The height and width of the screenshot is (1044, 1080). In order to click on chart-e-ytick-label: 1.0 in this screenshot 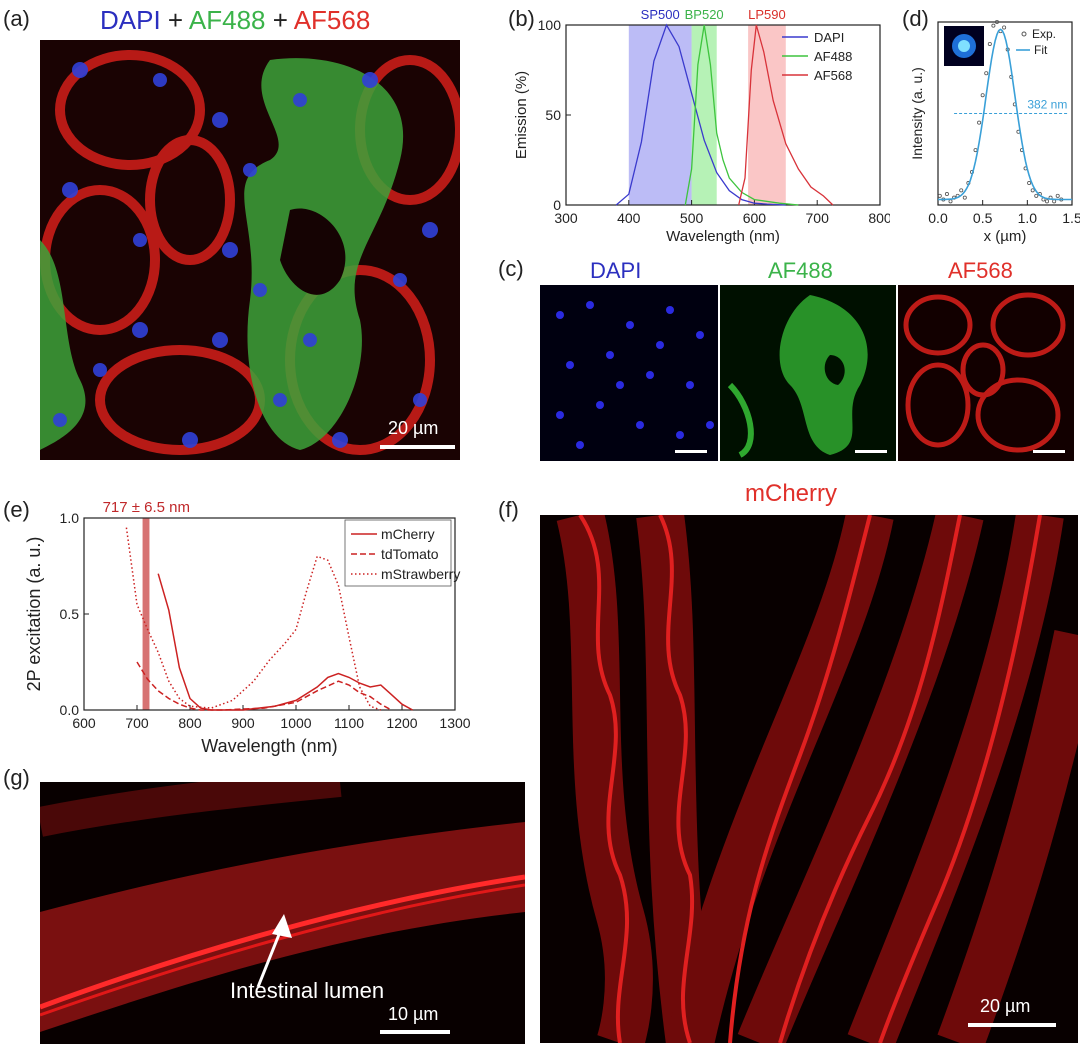, I will do `click(70, 518)`.